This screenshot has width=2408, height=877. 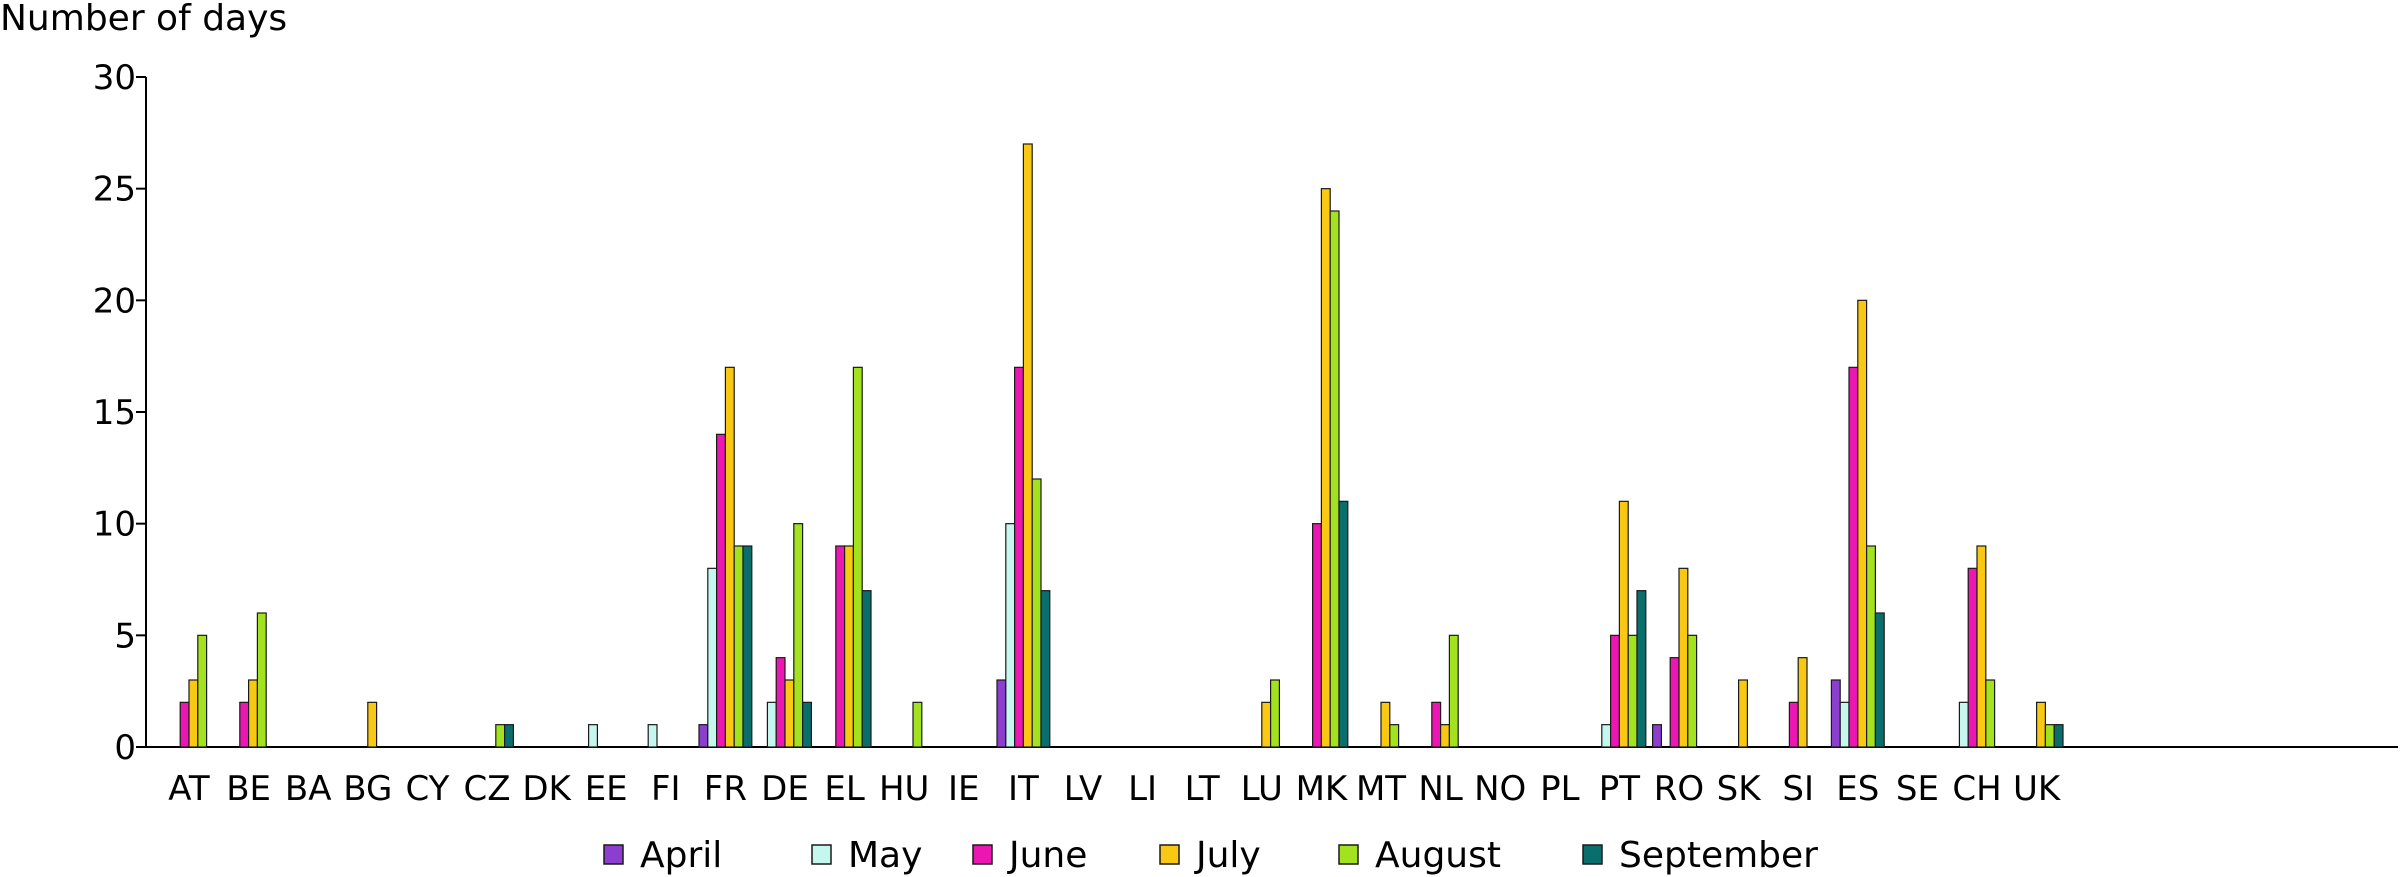 I want to click on bar-at-july, so click(x=193, y=713).